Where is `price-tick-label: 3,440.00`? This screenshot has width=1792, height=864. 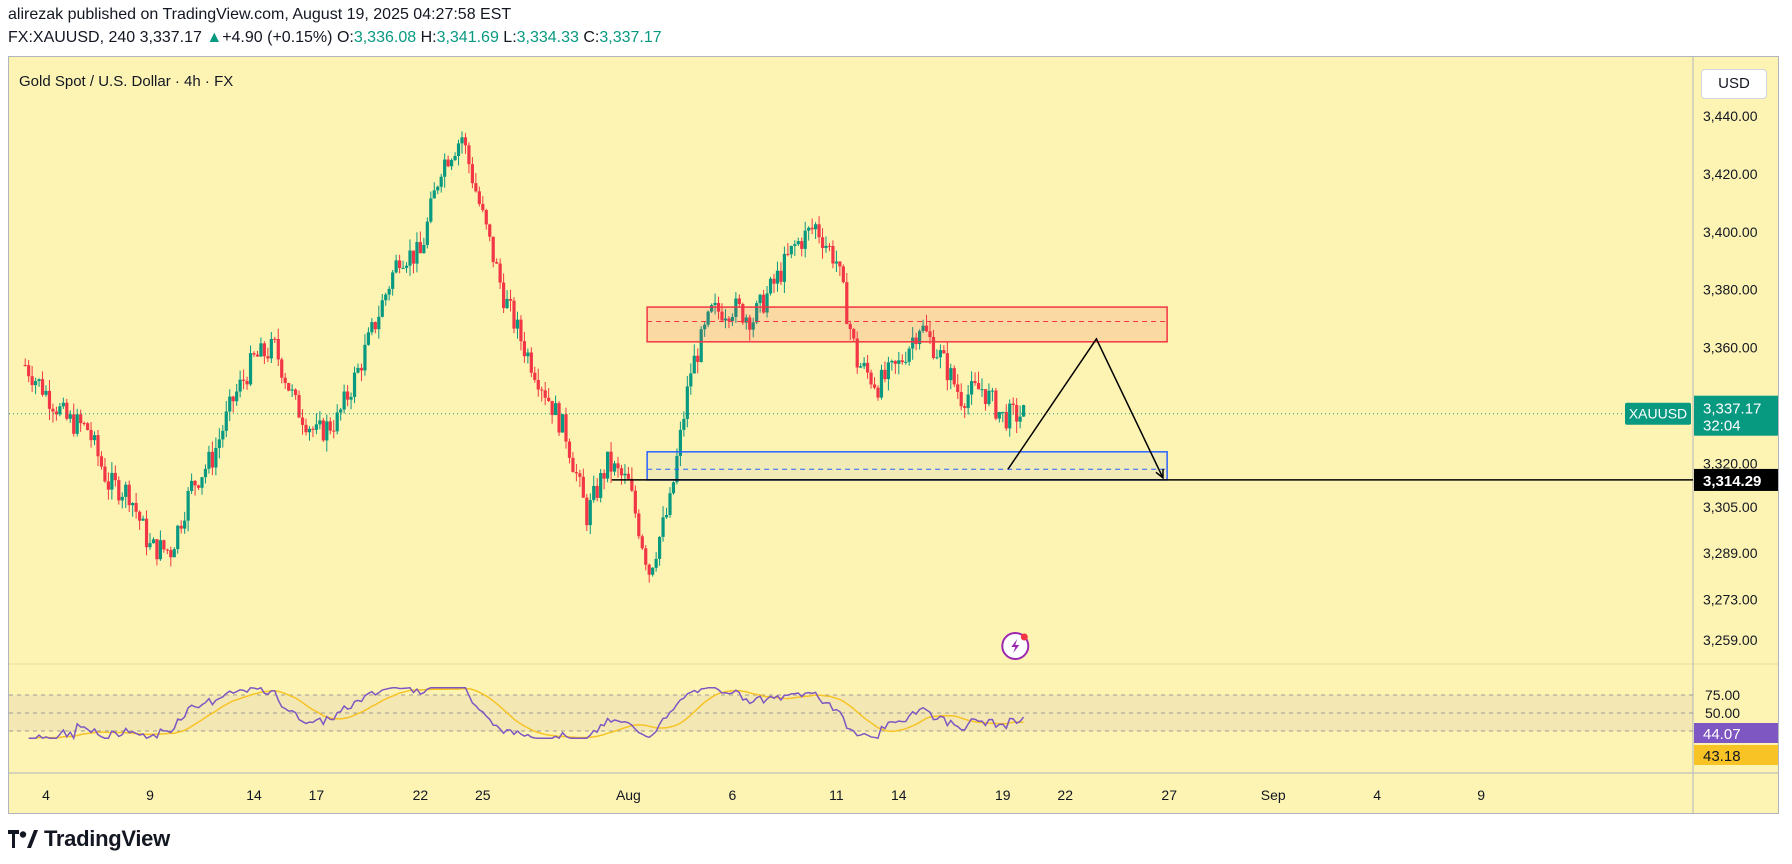
price-tick-label: 3,440.00 is located at coordinates (1730, 116).